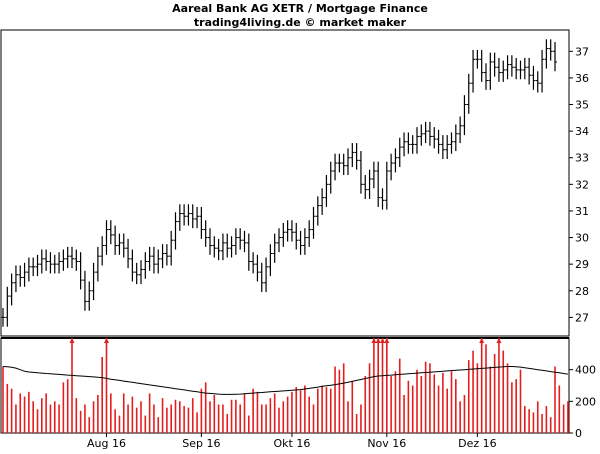 This screenshot has width=600, height=454. What do you see at coordinates (578, 433) in the screenshot?
I see `volume-tick-label: 0` at bounding box center [578, 433].